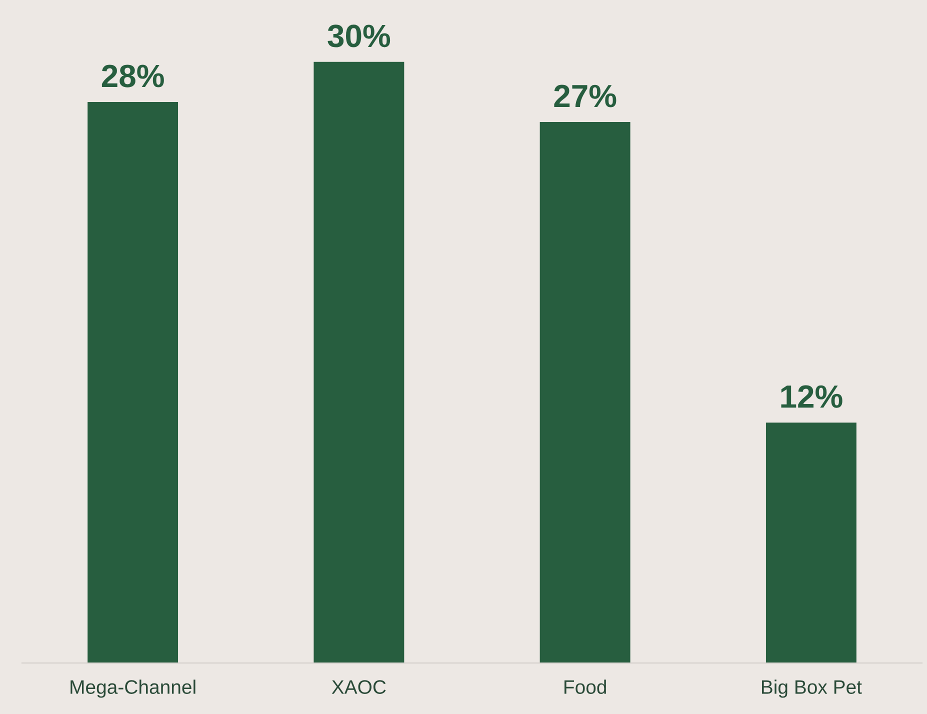 Image resolution: width=927 pixels, height=714 pixels. What do you see at coordinates (359, 687) in the screenshot?
I see `x-tick-label: XAOC` at bounding box center [359, 687].